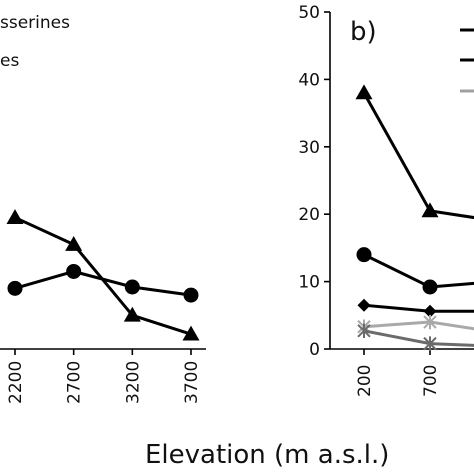  What do you see at coordinates (309, 13) in the screenshot?
I see `y-tick-label: 50` at bounding box center [309, 13].